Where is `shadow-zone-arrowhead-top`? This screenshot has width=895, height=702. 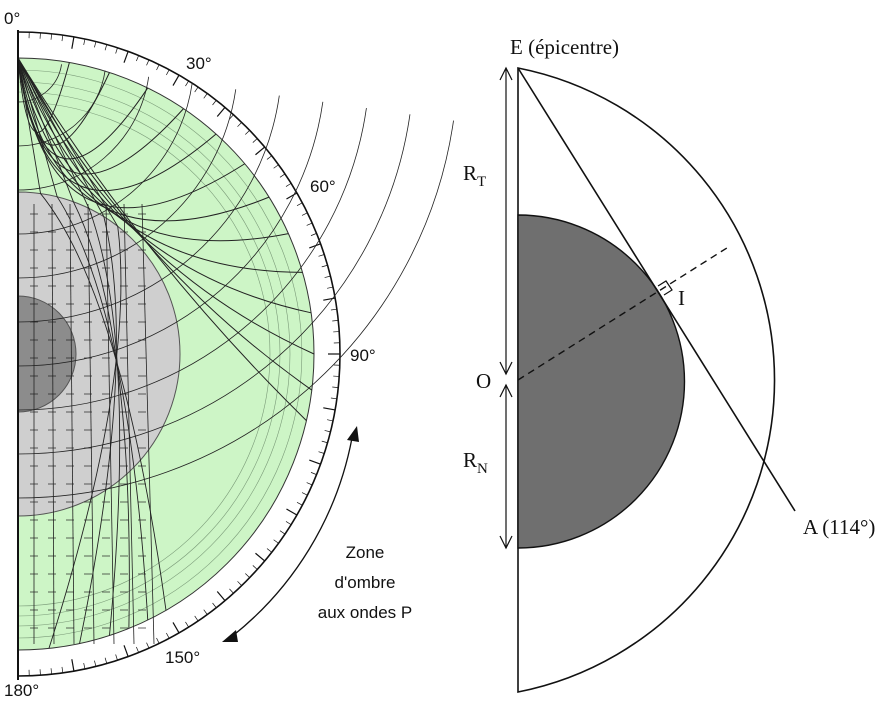 shadow-zone-arrowhead-top is located at coordinates (353, 434).